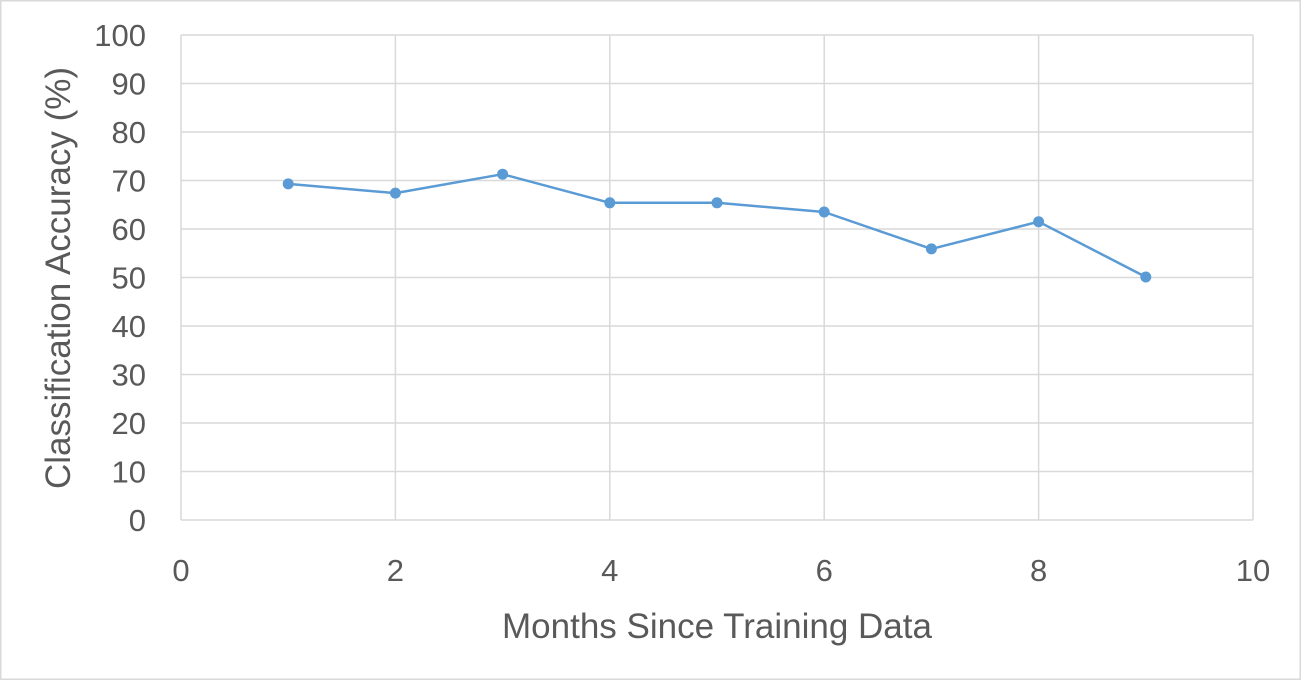 This screenshot has width=1301, height=680. I want to click on y-tick-label: 30, so click(129, 375).